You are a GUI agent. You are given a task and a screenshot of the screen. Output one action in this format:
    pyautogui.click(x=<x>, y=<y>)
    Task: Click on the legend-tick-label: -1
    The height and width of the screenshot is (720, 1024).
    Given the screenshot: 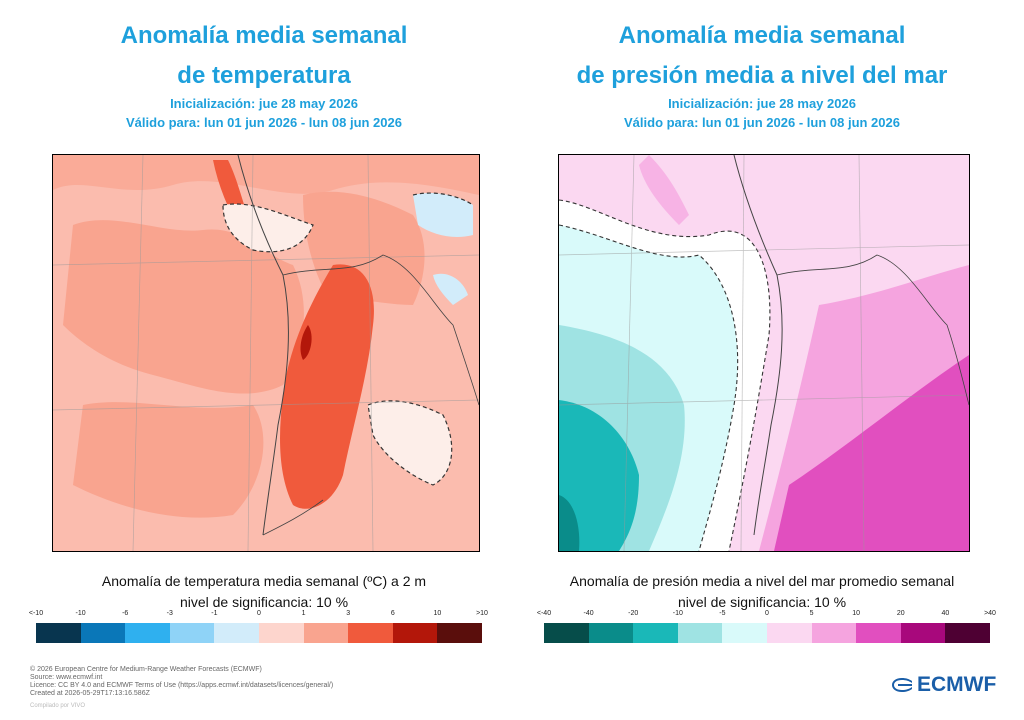 What is the action you would take?
    pyautogui.click(x=214, y=613)
    